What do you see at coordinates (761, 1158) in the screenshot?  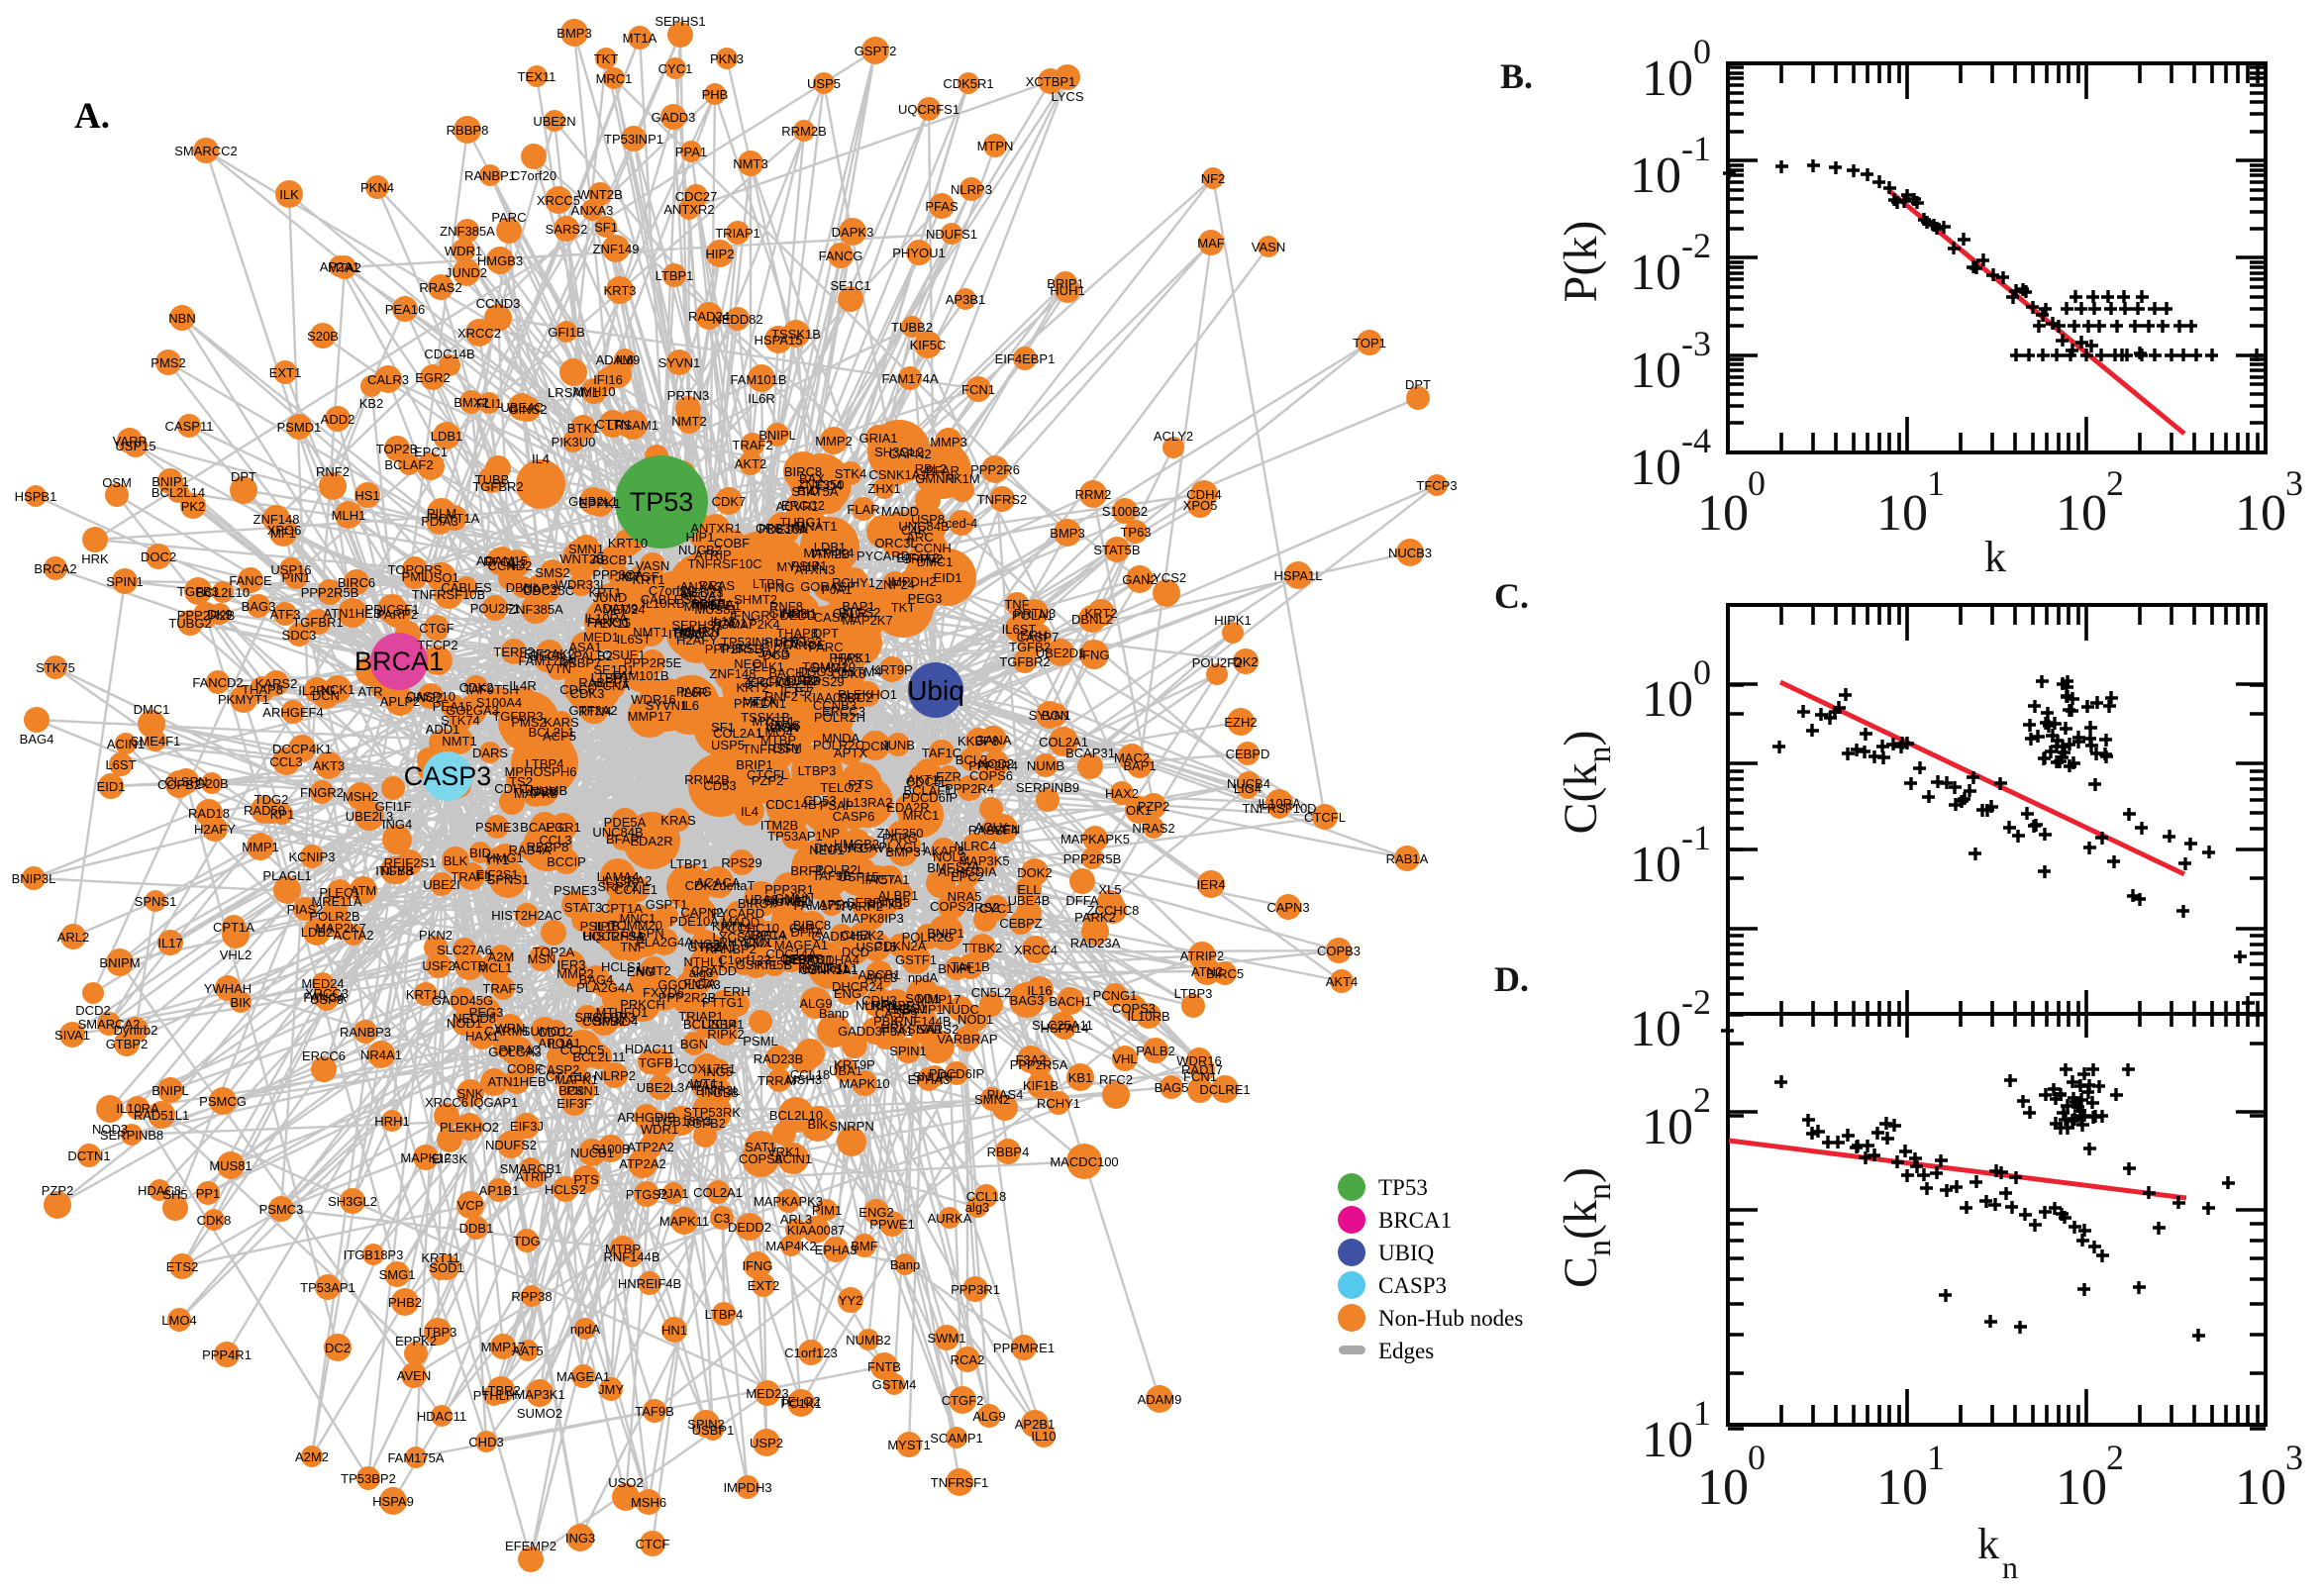 I see `svg-text: COPS8` at bounding box center [761, 1158].